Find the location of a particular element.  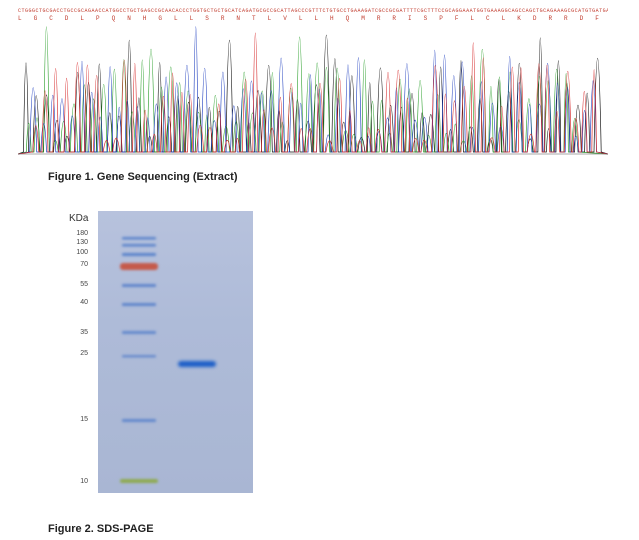

figure1-caption: Figure 1. Gene Sequencing (Extract) is located at coordinates (143, 177).